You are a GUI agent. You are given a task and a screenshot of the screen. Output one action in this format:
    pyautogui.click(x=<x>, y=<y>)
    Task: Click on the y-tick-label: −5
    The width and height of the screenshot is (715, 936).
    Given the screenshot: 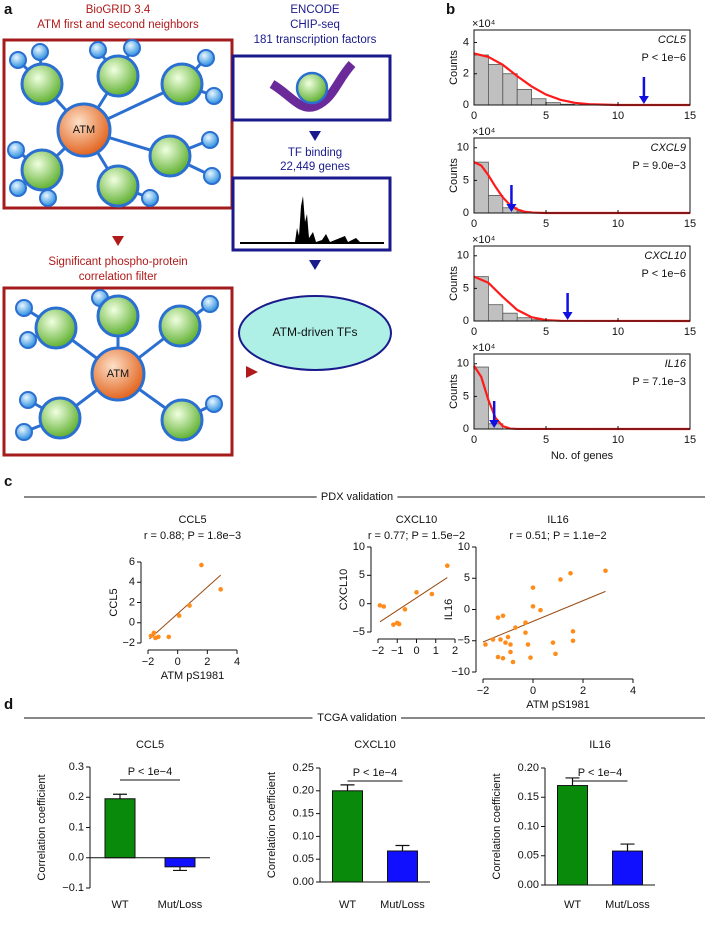 What is the action you would take?
    pyautogui.click(x=463, y=641)
    